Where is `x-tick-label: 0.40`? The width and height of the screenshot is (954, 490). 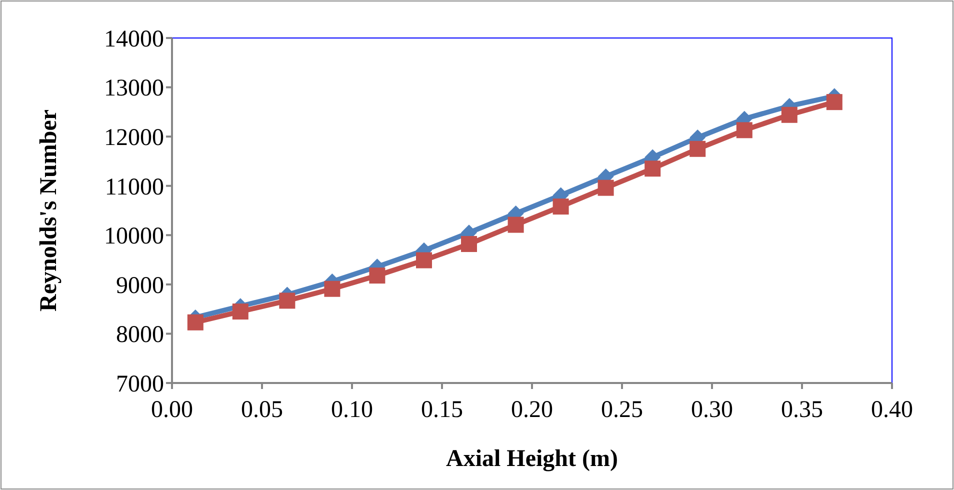
x-tick-label: 0.40 is located at coordinates (892, 410).